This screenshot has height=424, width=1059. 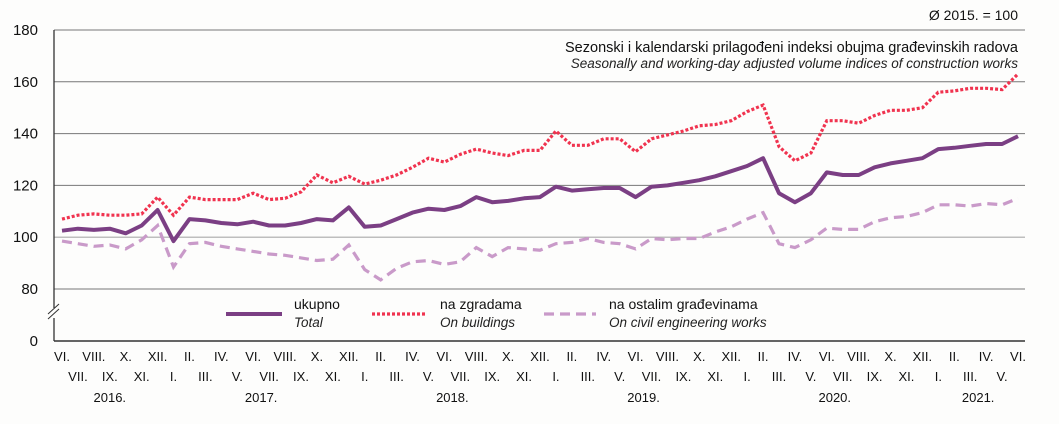 I want to click on legend-label-buildings-en: On buildings, so click(x=477, y=322).